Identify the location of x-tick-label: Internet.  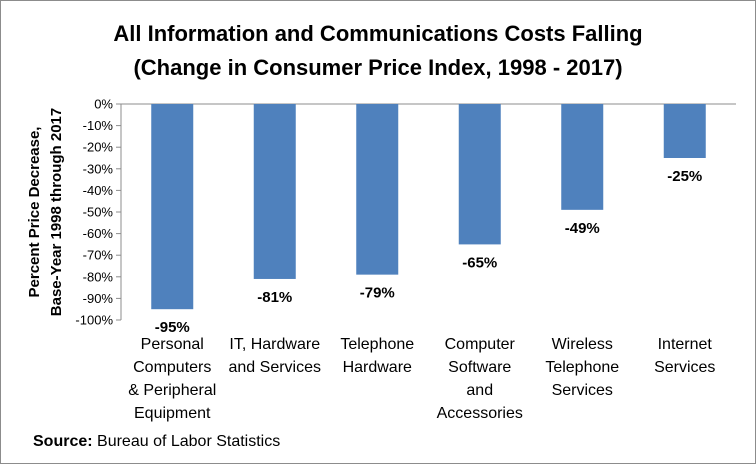
(685, 344).